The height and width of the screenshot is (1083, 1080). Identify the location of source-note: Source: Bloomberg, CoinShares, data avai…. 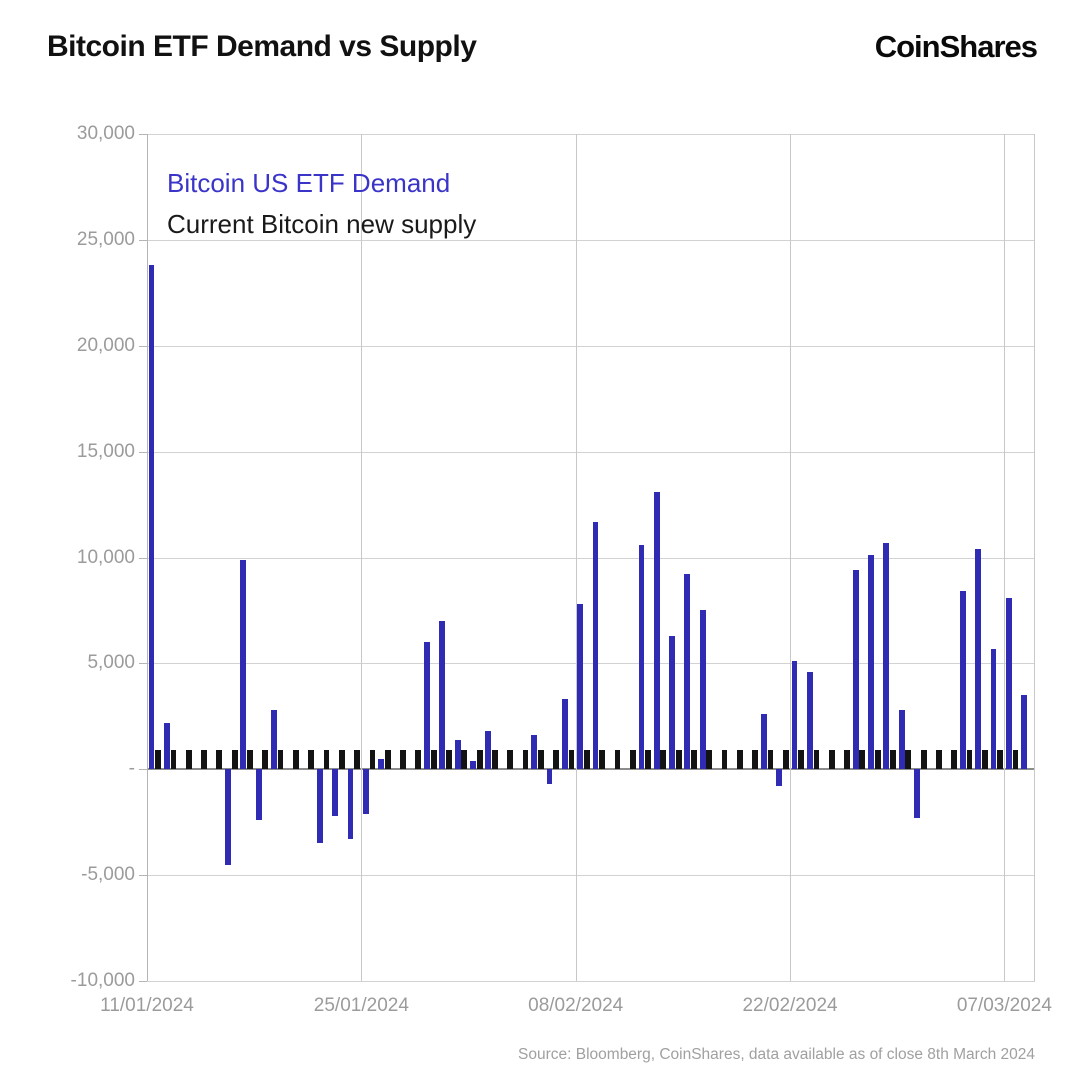
(776, 1054).